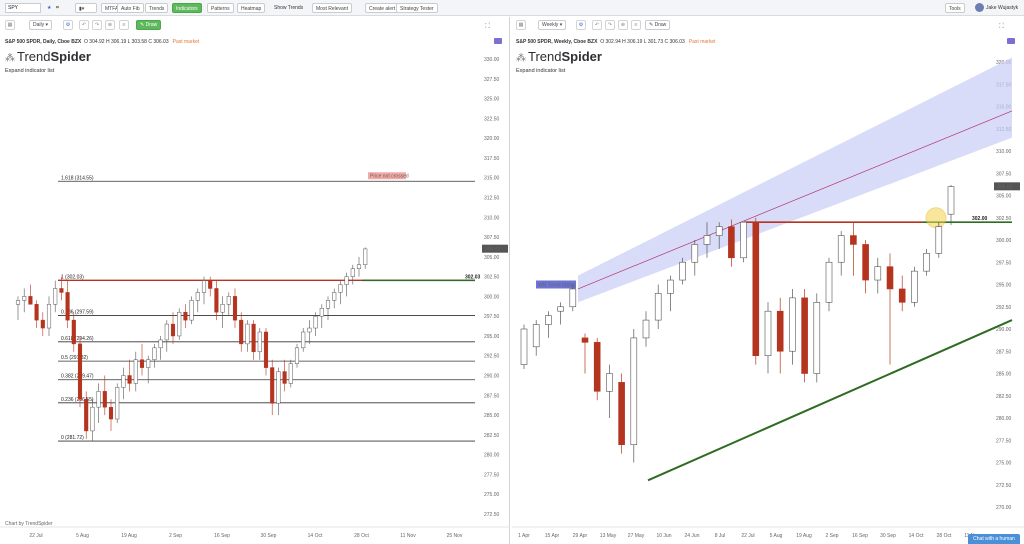 Image resolution: width=1024 pixels, height=544 pixels. Describe the element at coordinates (130, 8) in the screenshot. I see `auto-fib-button: Auto Fib` at that location.